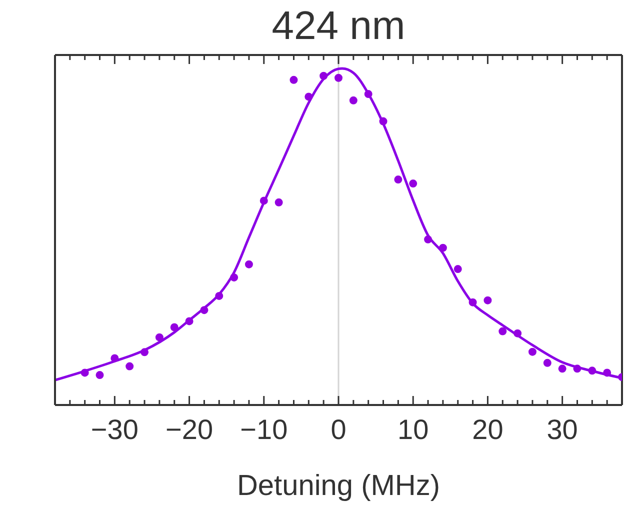  Describe the element at coordinates (339, 486) in the screenshot. I see `x-axis-title: Detuning (MHz)` at that location.